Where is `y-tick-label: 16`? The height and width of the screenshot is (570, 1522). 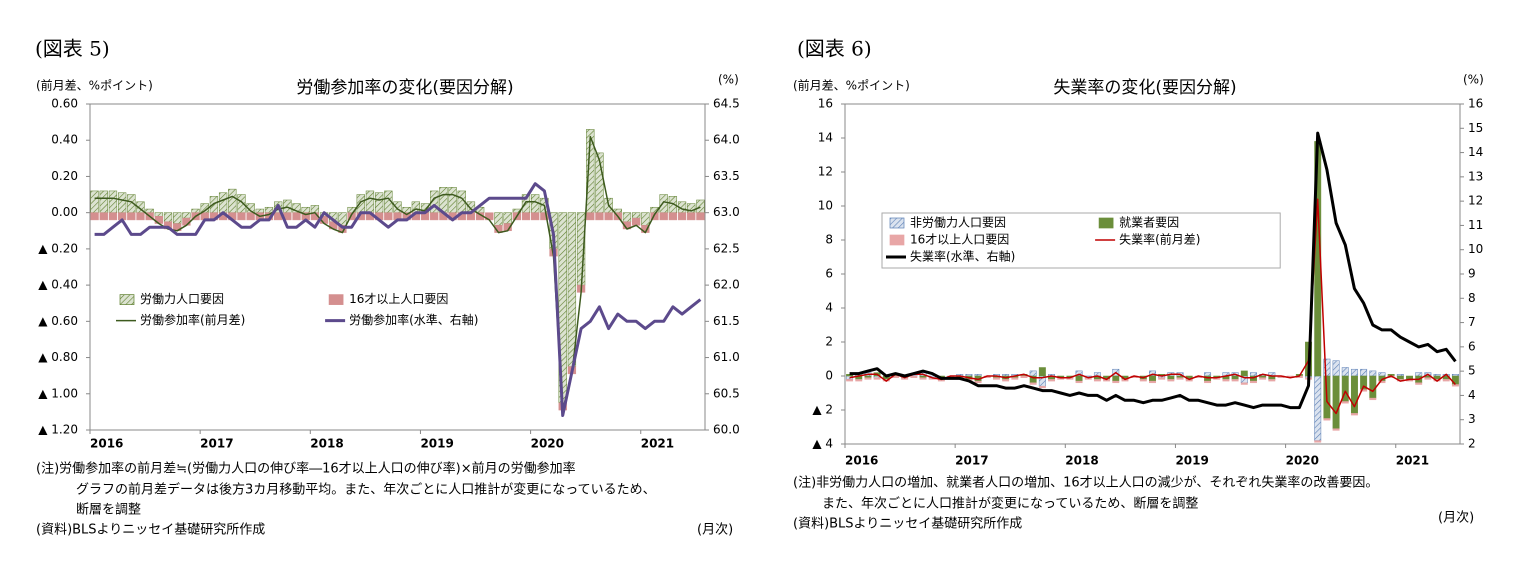
y-tick-label: 16 is located at coordinates (825, 104).